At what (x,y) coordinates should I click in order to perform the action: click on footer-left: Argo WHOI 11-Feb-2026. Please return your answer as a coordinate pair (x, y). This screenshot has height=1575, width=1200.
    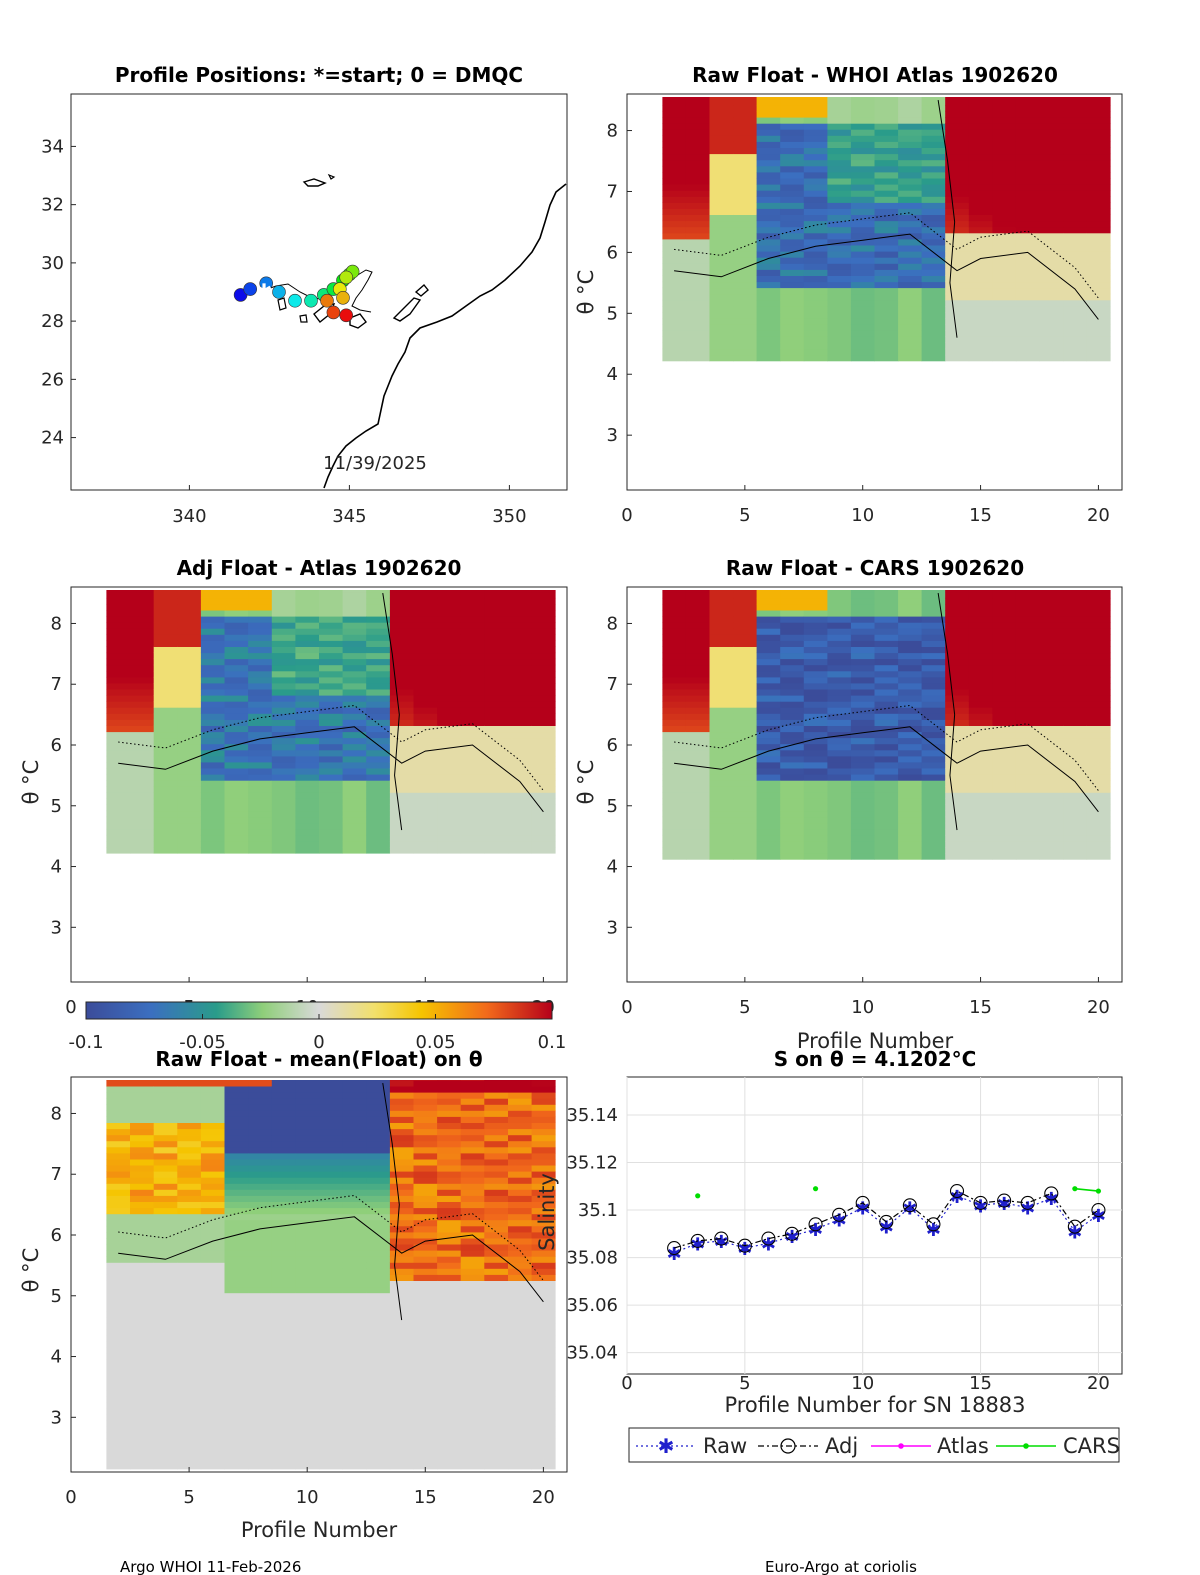
    Looking at the image, I should click on (210, 1566).